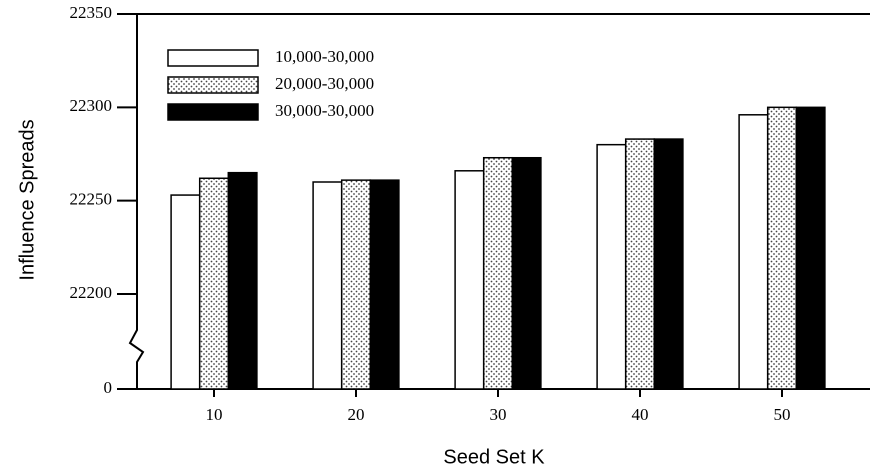  Describe the element at coordinates (356, 414) in the screenshot. I see `x-tick-label: 20` at that location.